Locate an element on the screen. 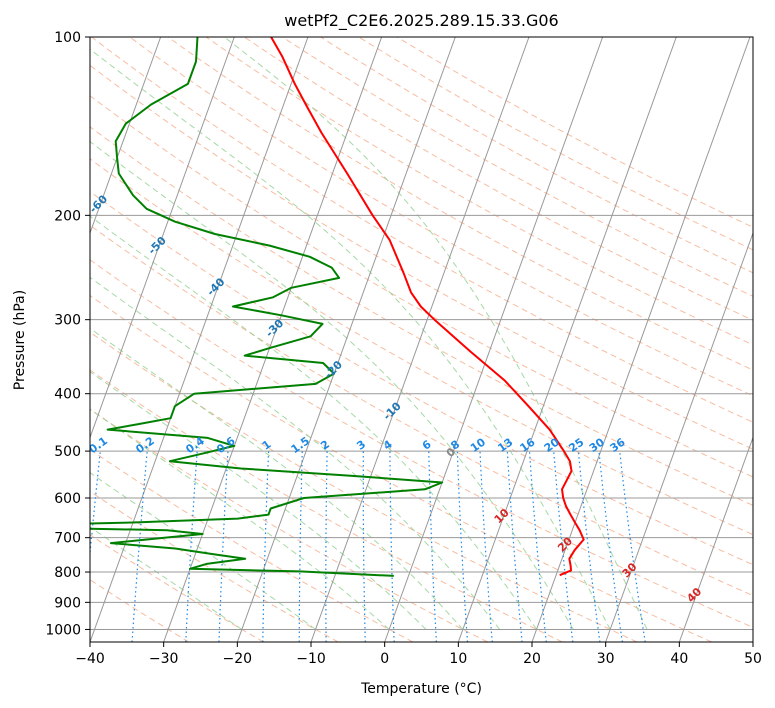 Image resolution: width=775 pixels, height=708 pixels. x-tick-label: 50 is located at coordinates (753, 659).